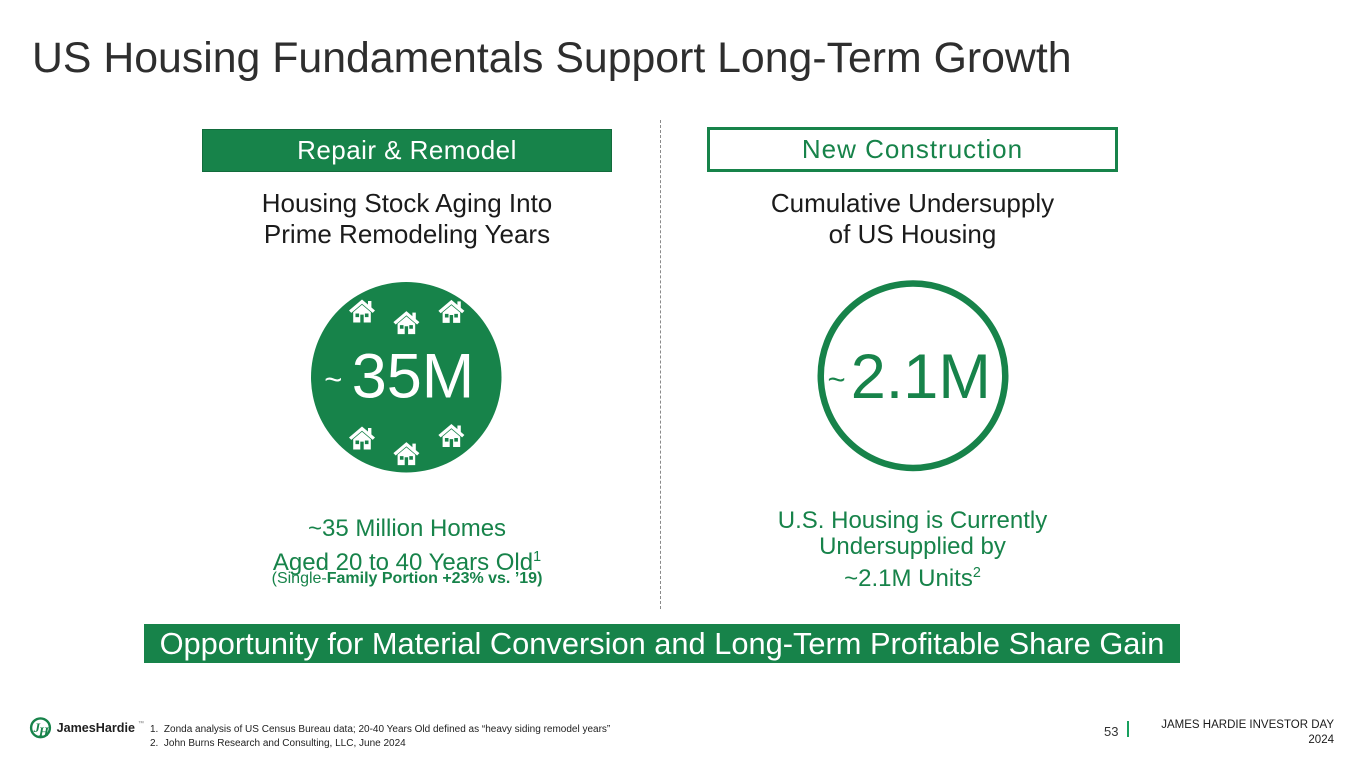 The image size is (1365, 768). I want to click on svg-text: 35M, so click(413, 376).